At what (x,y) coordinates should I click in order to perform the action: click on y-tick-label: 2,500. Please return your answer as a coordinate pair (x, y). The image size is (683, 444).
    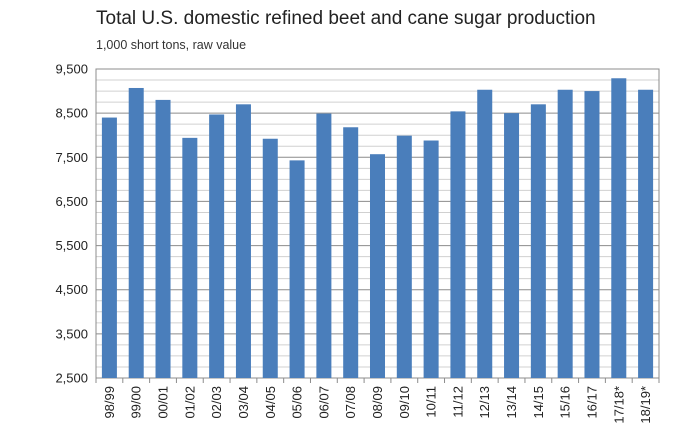
    Looking at the image, I should click on (71, 378).